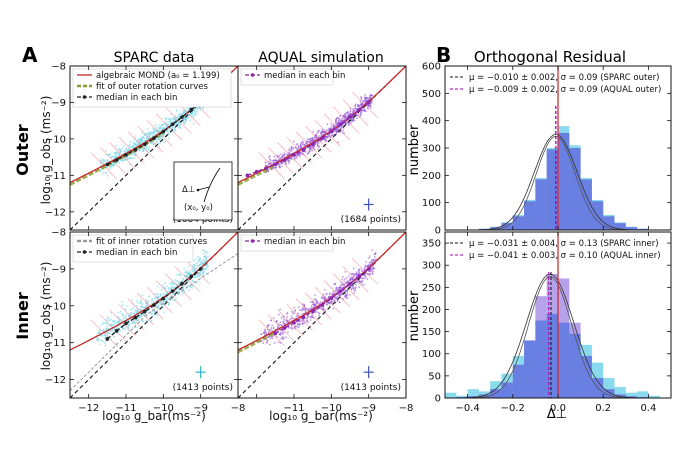 The image size is (700, 466). What do you see at coordinates (322, 148) in the screenshot?
I see `chart-aqual-outer: (1684 points)median in each bin` at bounding box center [322, 148].